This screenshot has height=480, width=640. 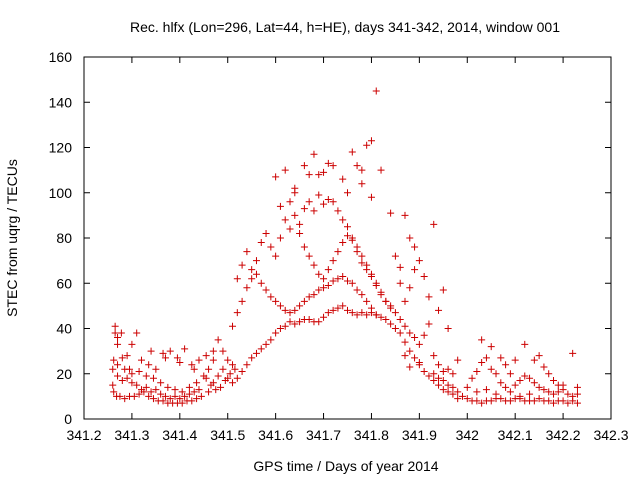 I want to click on x-axis-label: GPS time / Days of year 2014, so click(x=345, y=466).